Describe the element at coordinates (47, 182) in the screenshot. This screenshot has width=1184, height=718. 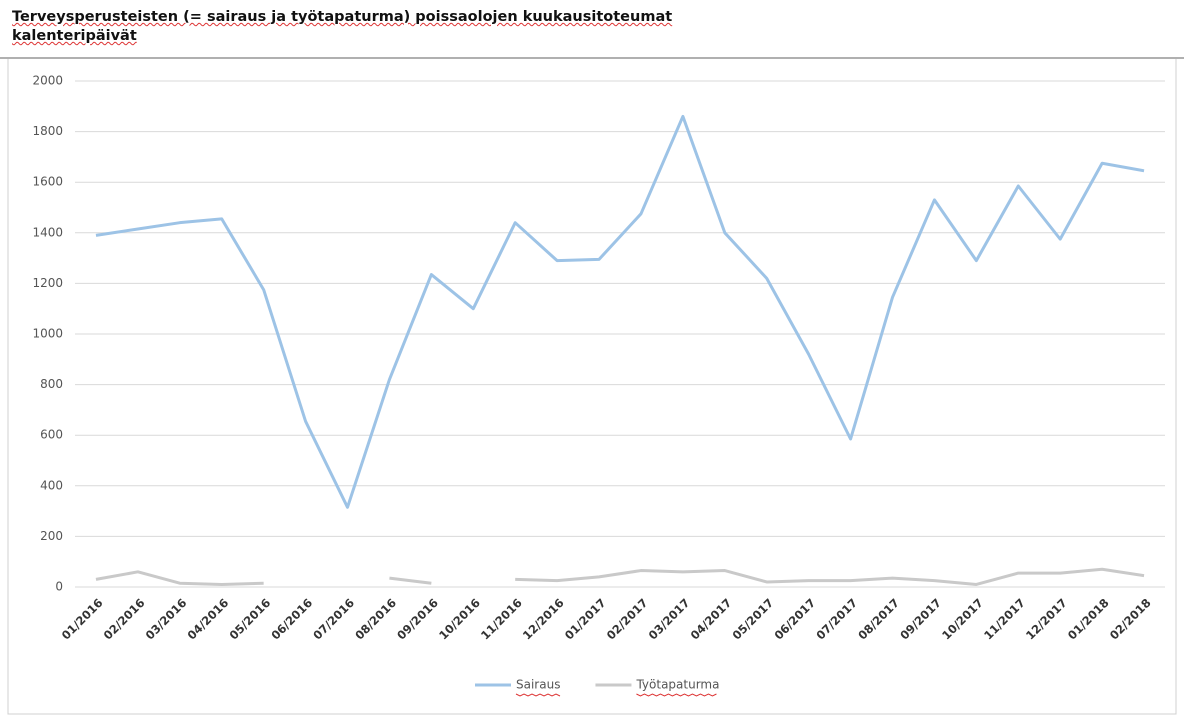
I see `y-tick-label: 1600` at that location.